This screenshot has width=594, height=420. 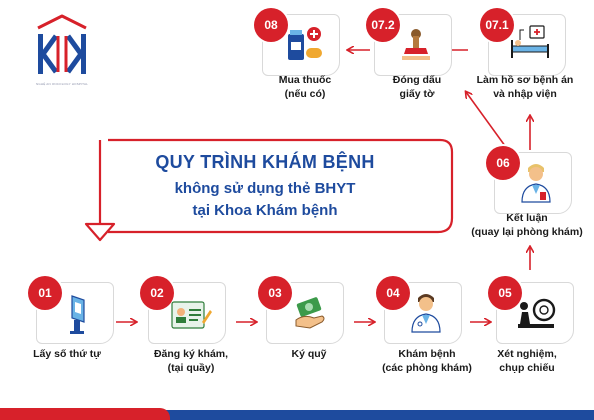 I want to click on step-label: (nếu có), so click(x=305, y=93).